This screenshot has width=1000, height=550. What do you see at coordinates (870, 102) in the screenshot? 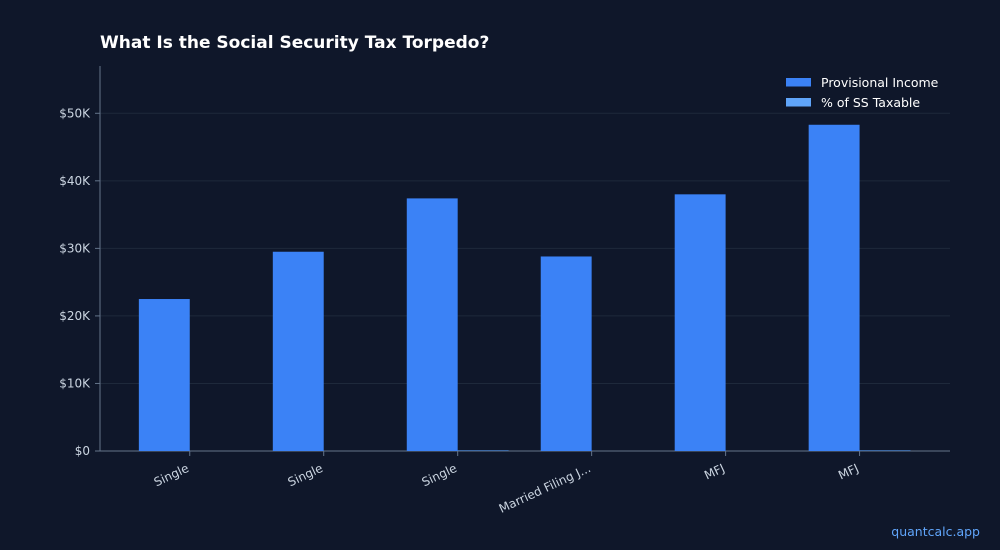
I see `legend-label: % of SS Taxable` at bounding box center [870, 102].